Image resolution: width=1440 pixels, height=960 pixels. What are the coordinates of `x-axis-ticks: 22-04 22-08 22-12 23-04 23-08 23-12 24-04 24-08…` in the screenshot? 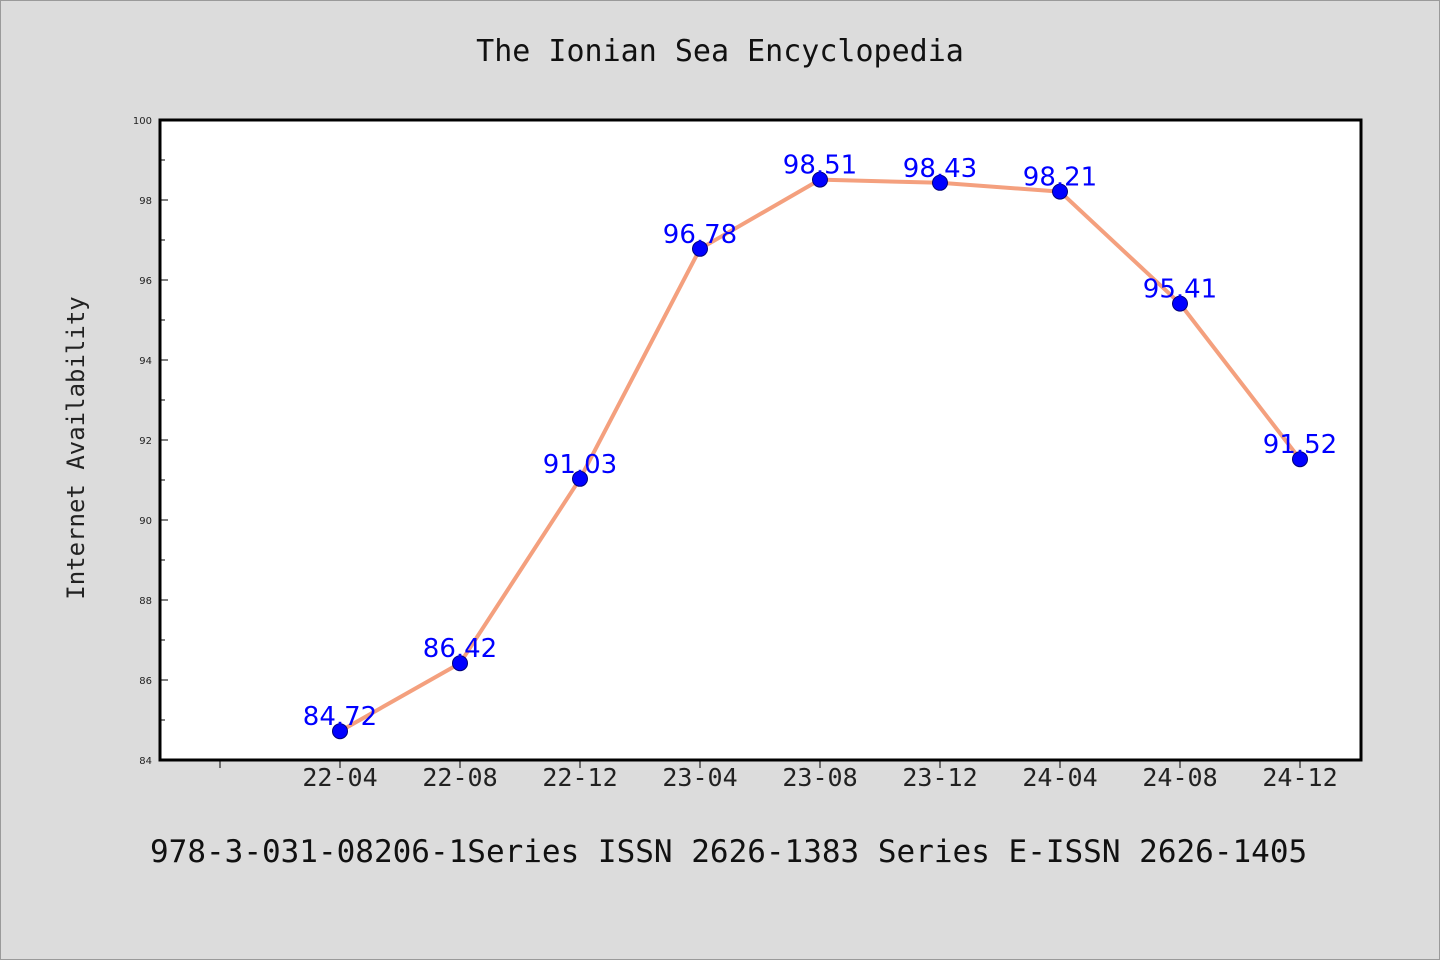 It's located at (778, 776).